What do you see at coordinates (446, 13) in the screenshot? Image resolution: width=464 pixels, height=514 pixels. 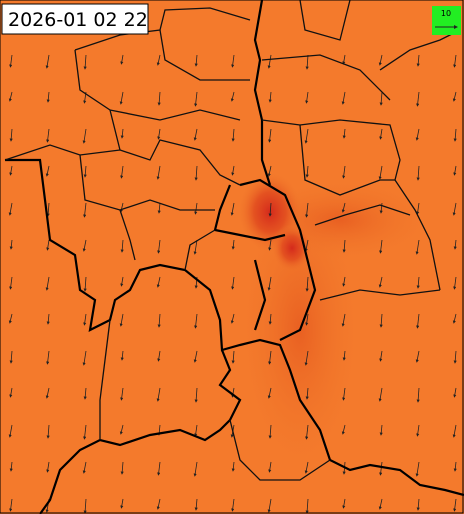 I see `legend-label: 10` at bounding box center [446, 13].